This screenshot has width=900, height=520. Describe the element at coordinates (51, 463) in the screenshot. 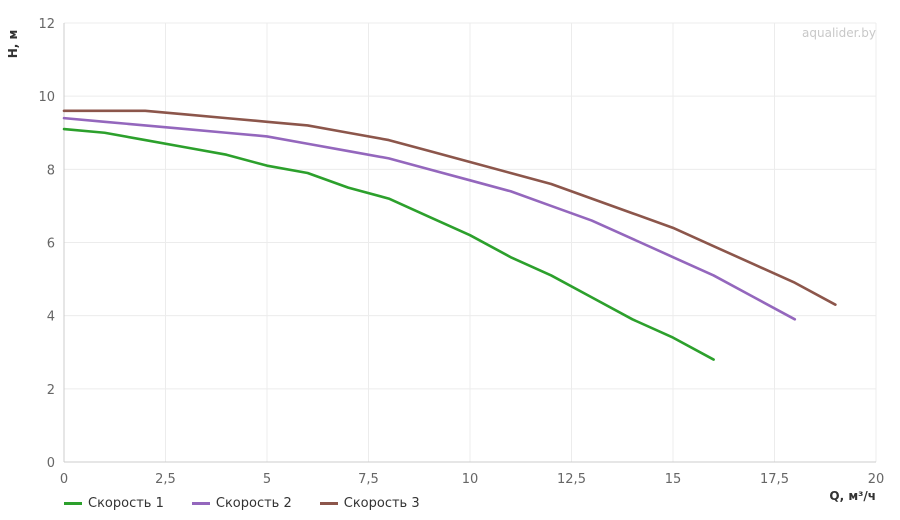

I see `y-tick-label: 0` at that location.